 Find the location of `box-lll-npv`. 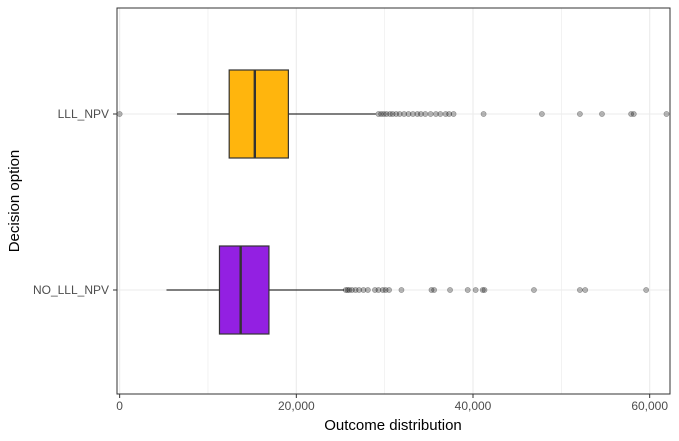

box-lll-npv is located at coordinates (258, 114).